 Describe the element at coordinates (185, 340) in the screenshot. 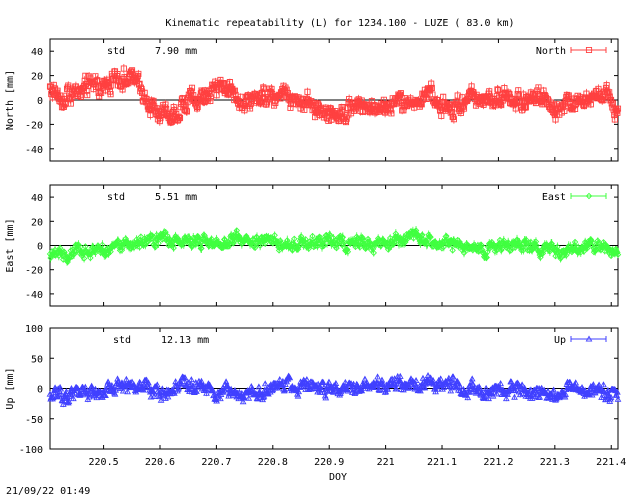

I see `std-value: 12.13 mm` at that location.